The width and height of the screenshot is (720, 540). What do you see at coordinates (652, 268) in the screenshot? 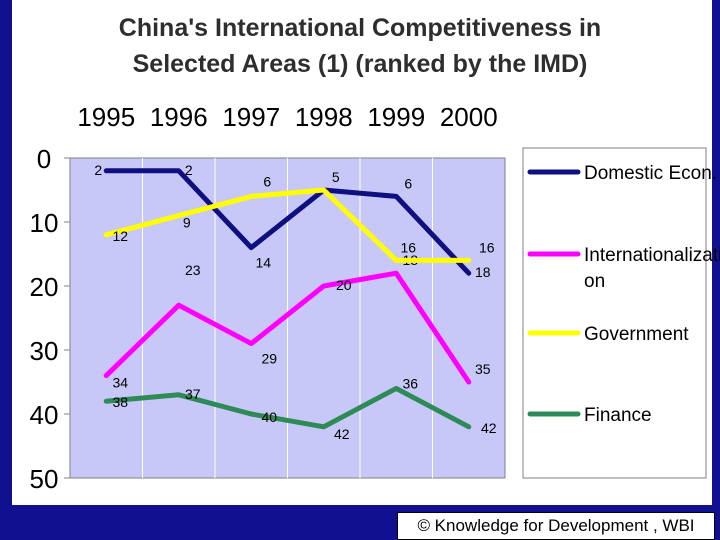
I see `legend-label: Internationalizati on` at bounding box center [652, 268].